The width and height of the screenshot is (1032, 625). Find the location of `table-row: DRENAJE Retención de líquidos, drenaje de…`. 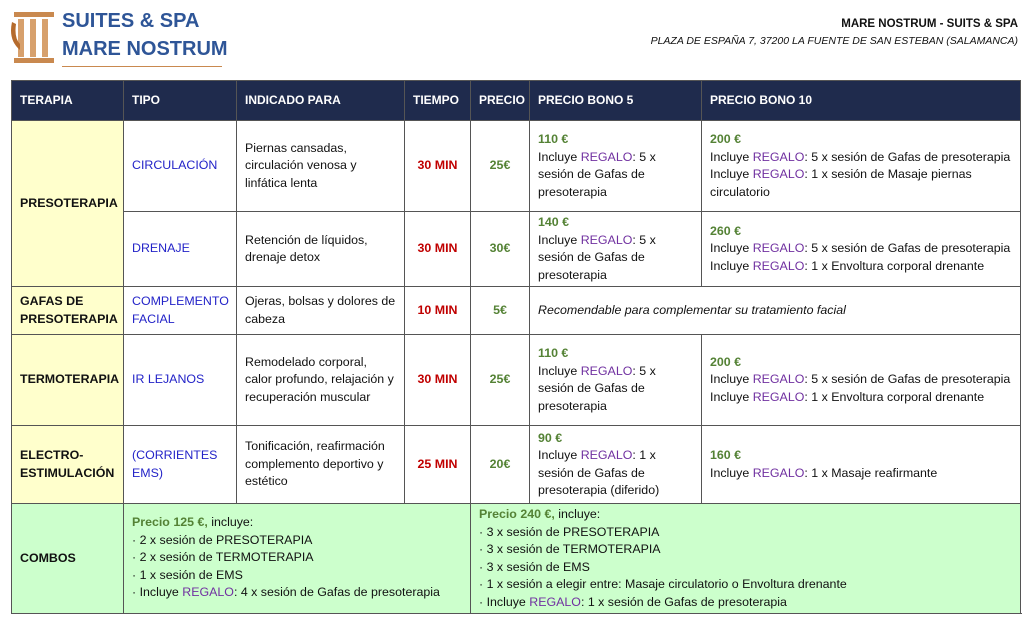

table-row: DRENAJE Retención de líquidos, drenaje de… is located at coordinates (516, 249).